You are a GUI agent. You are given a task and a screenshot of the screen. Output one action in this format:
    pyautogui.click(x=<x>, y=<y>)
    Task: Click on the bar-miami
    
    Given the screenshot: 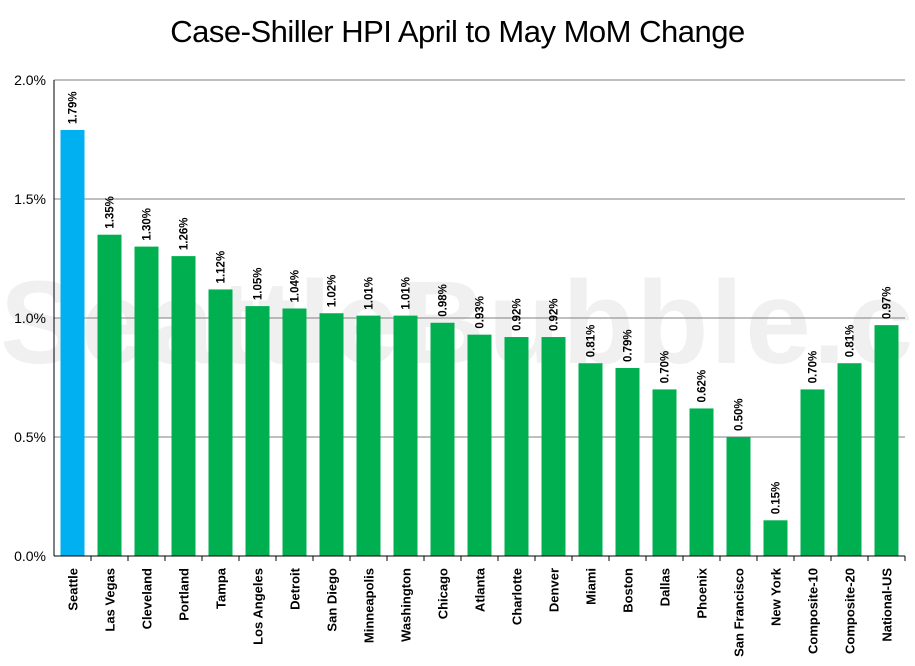 What is the action you would take?
    pyautogui.click(x=590, y=459)
    